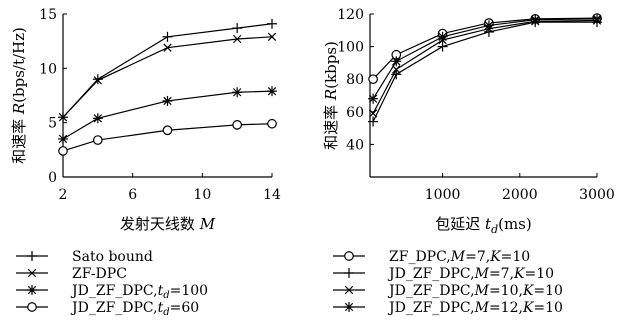 This screenshot has height=334, width=625. What do you see at coordinates (52, 124) in the screenshot?
I see `y-tick-label: 5` at bounding box center [52, 124].